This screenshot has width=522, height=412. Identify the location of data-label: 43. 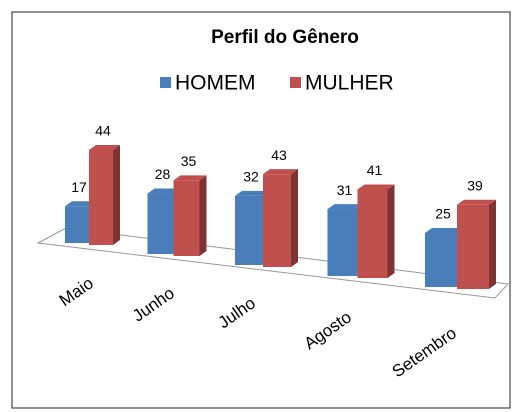
(279, 155).